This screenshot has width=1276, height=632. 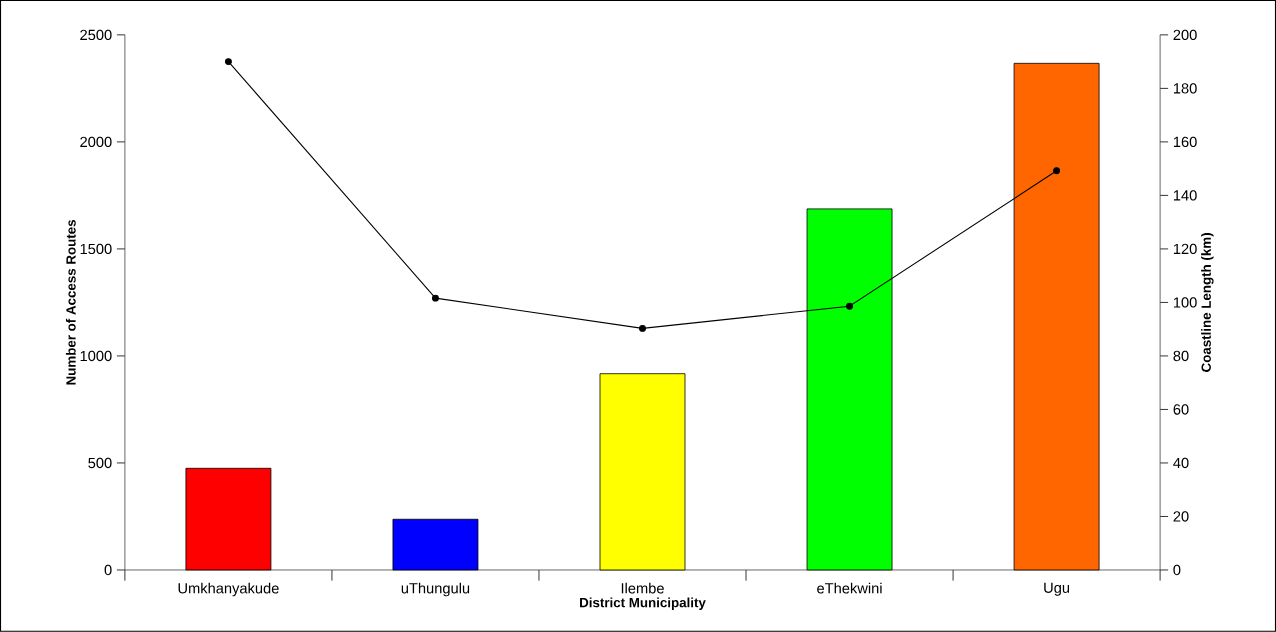 I want to click on y2-tick-label: 160, so click(x=1185, y=142).